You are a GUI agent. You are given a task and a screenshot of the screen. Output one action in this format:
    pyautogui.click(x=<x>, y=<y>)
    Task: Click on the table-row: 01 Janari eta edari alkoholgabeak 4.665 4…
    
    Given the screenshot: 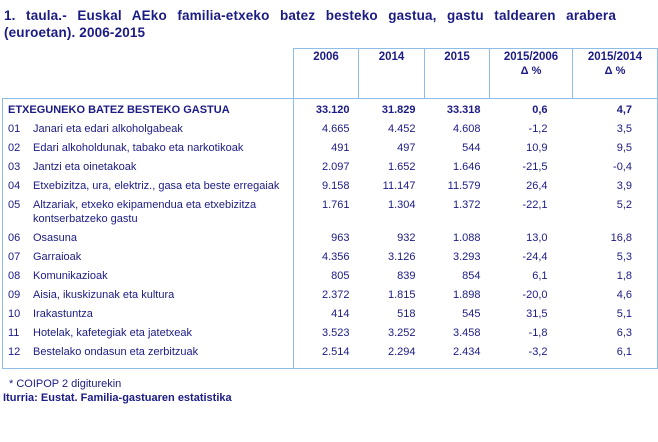 What is the action you would take?
    pyautogui.click(x=330, y=129)
    